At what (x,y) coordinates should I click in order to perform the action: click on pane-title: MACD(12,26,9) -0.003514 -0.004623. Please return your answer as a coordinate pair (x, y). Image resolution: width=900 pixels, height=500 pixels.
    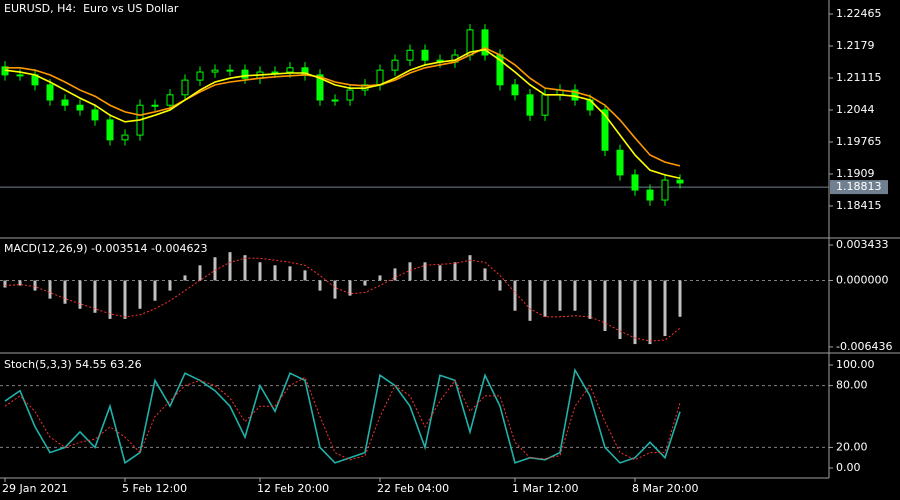
    Looking at the image, I should click on (105, 248).